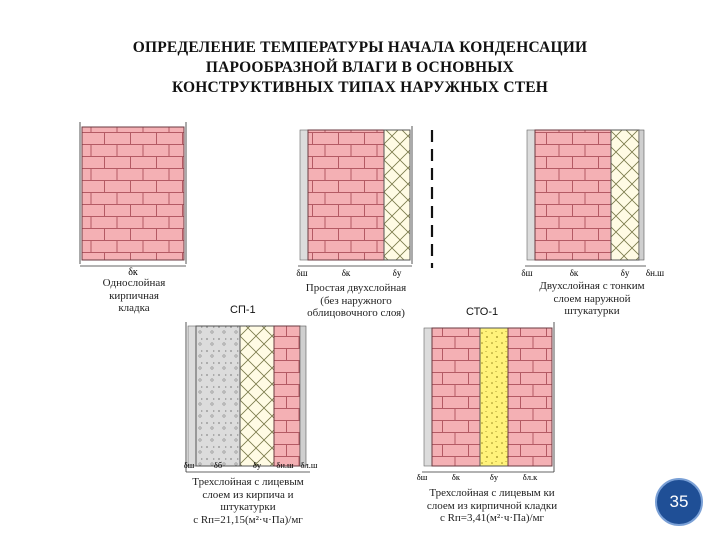 The height and width of the screenshot is (540, 720). I want to click on wall-2-two-layer: δш δк δу, so click(354, 202).